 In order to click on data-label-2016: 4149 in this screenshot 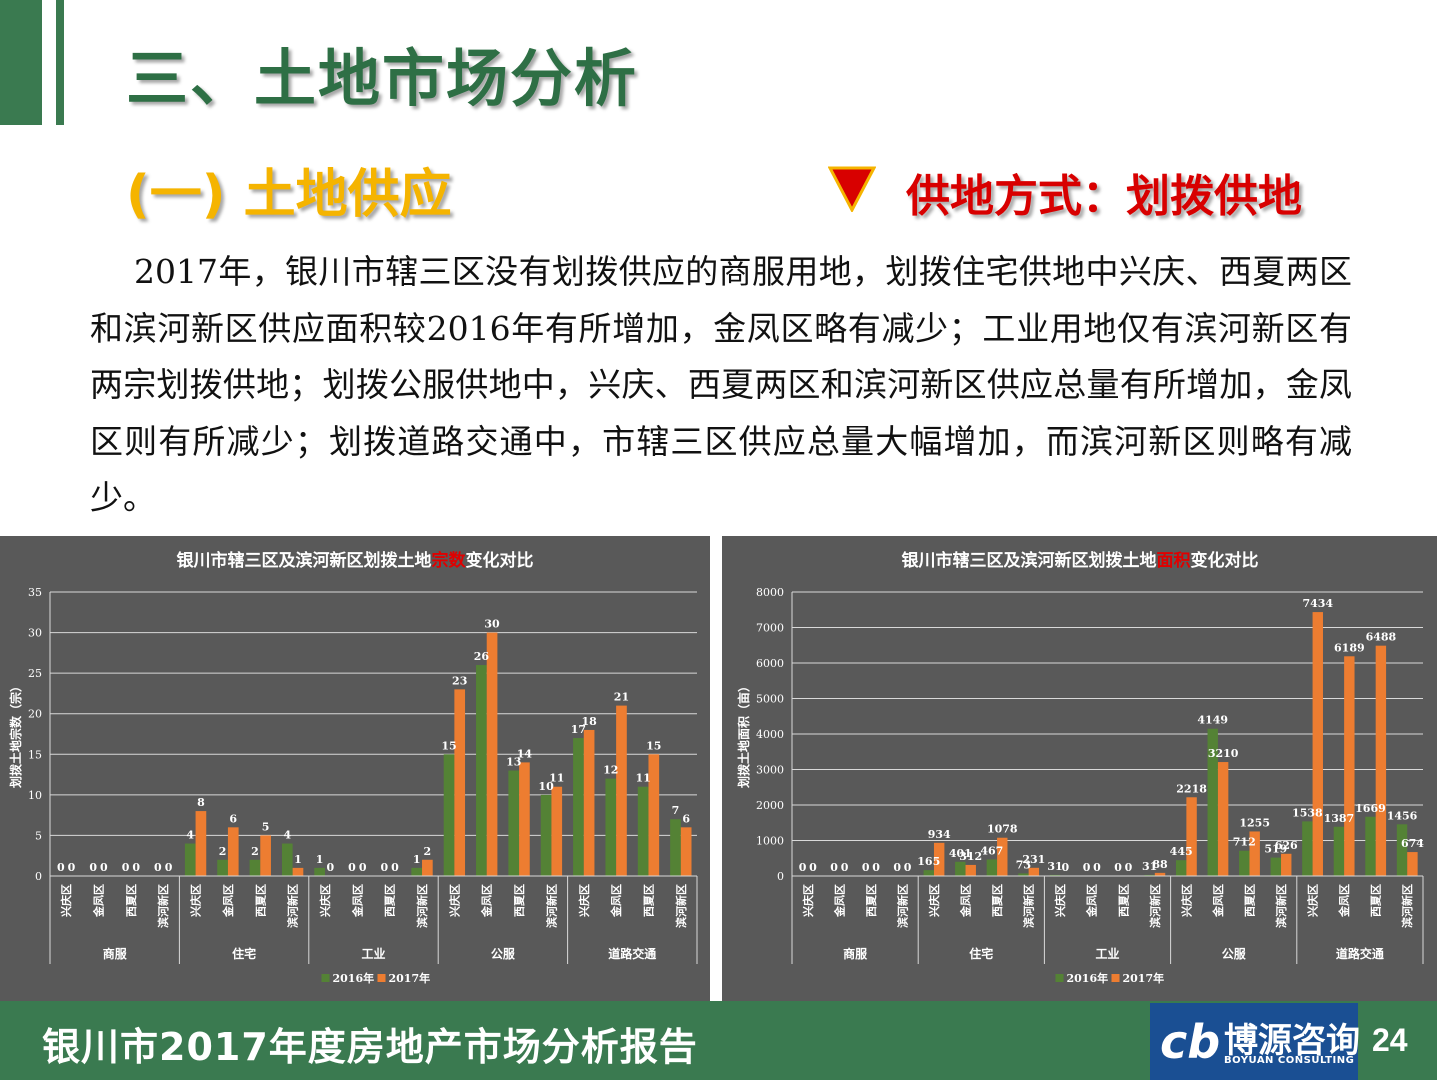, I will do `click(1212, 720)`.